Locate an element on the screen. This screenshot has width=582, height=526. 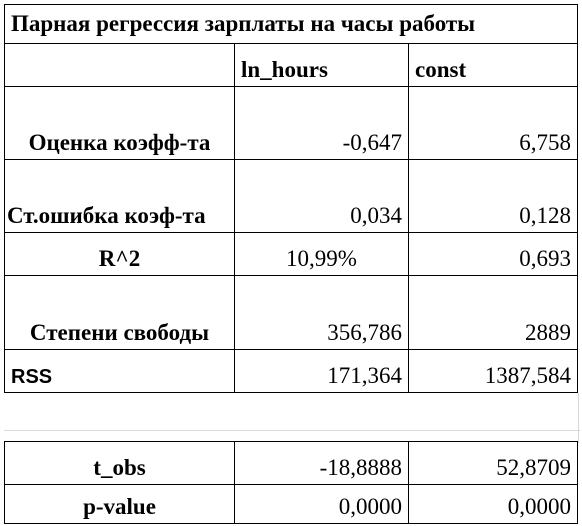
header-cell-const: const is located at coordinates (493, 65).